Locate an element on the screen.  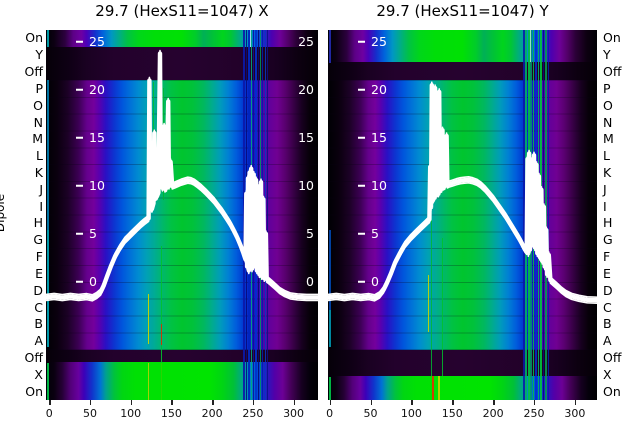
row-label-right-8: K is located at coordinates (607, 172).